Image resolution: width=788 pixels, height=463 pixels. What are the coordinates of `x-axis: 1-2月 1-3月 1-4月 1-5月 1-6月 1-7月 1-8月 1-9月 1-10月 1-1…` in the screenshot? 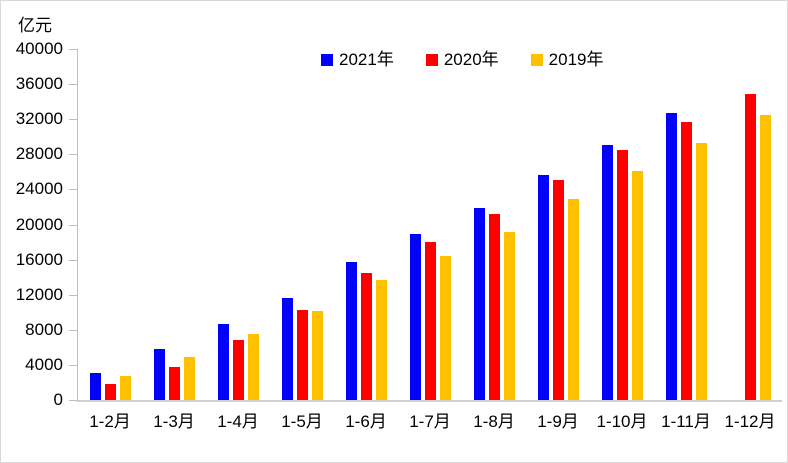 It's located at (430, 419).